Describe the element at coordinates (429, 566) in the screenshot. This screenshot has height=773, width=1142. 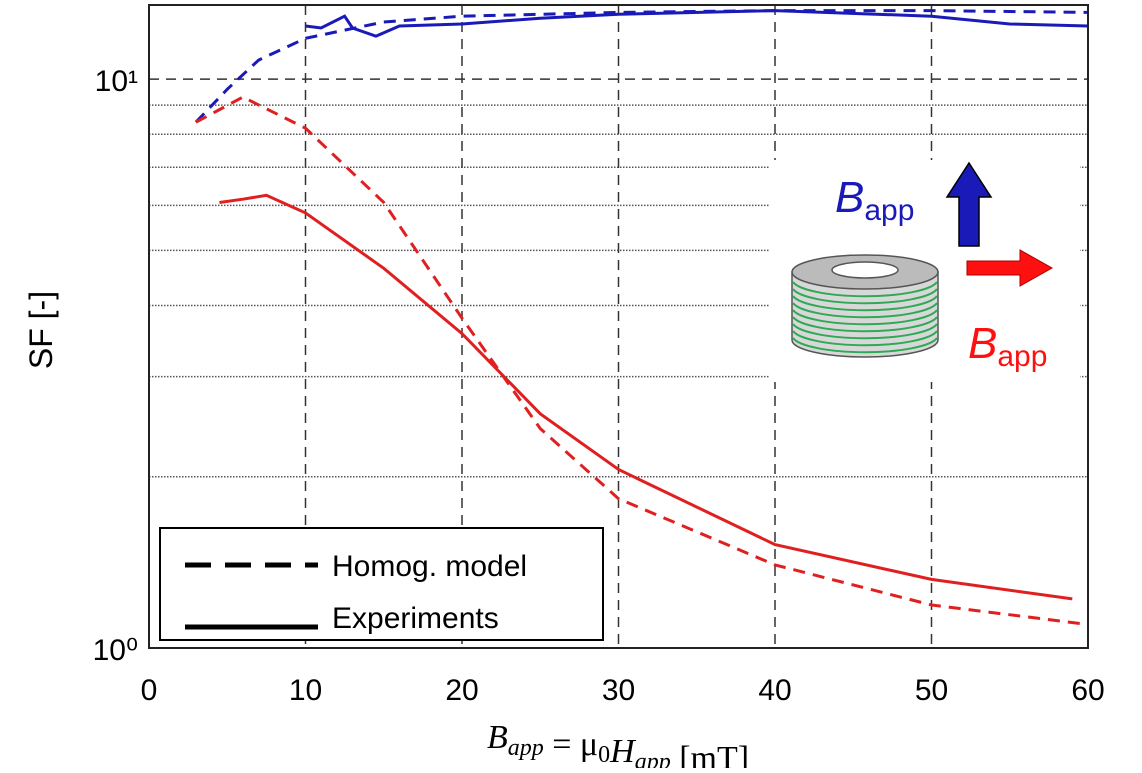
I see `legend-label: Homog. model` at that location.